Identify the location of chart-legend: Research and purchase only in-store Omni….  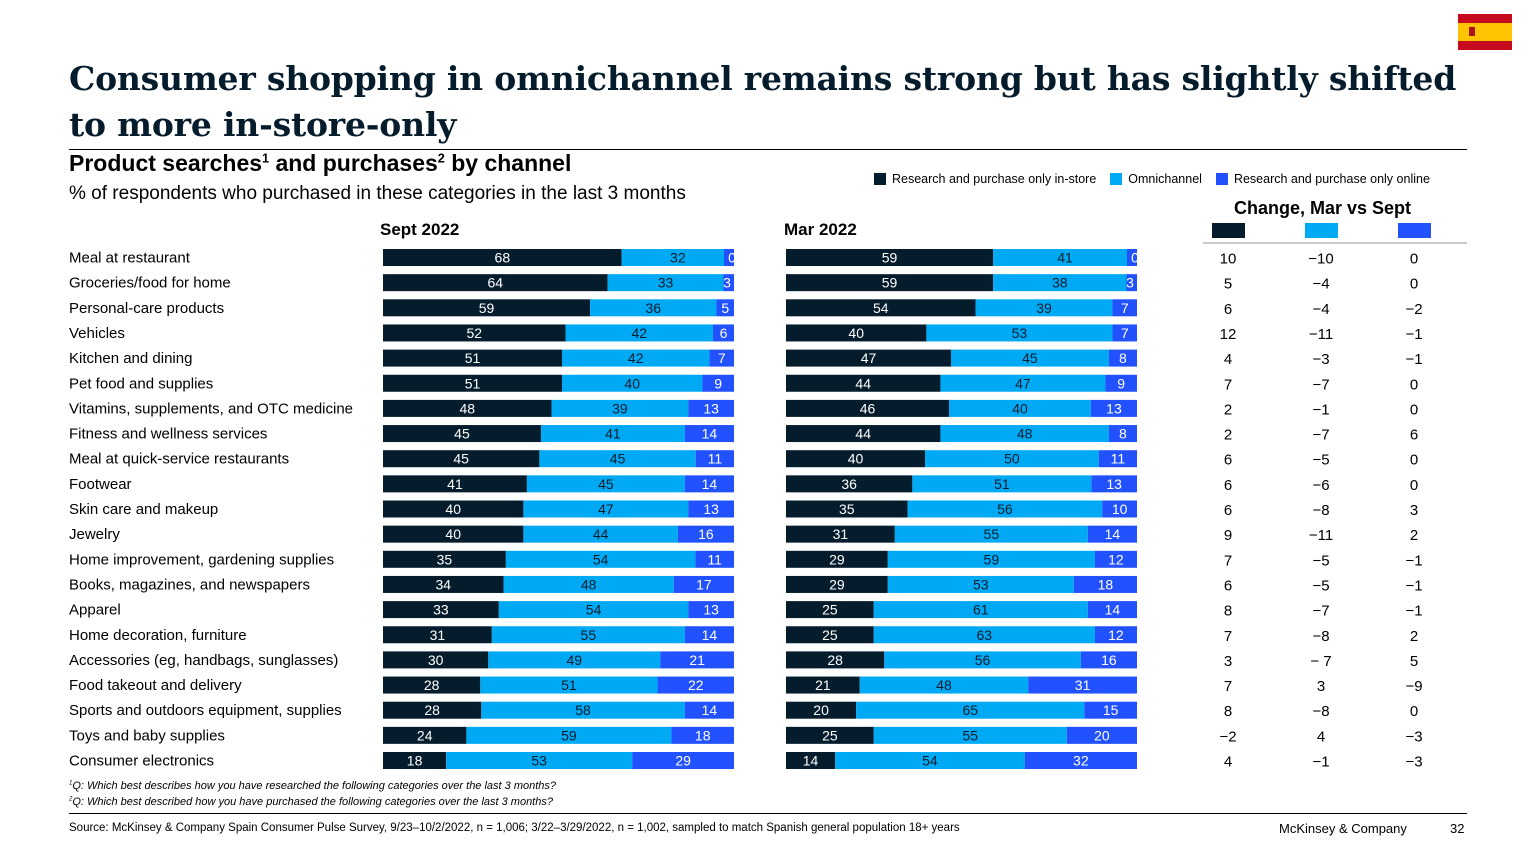
(1152, 179).